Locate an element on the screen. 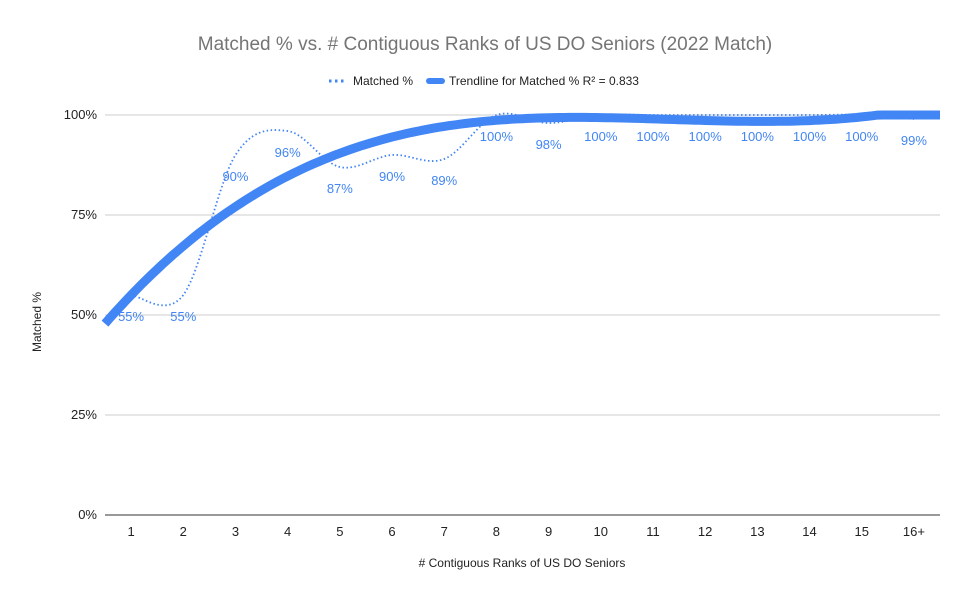 The height and width of the screenshot is (600, 970). x-tick-label: 9 is located at coordinates (548, 531).